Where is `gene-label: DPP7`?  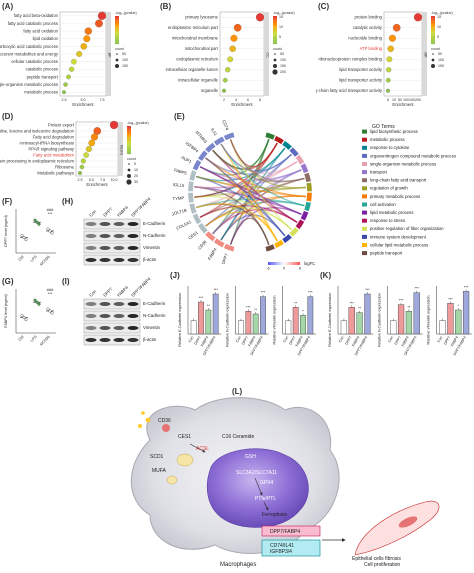
gene-label: DPP7 is located at coordinates (225, 258).